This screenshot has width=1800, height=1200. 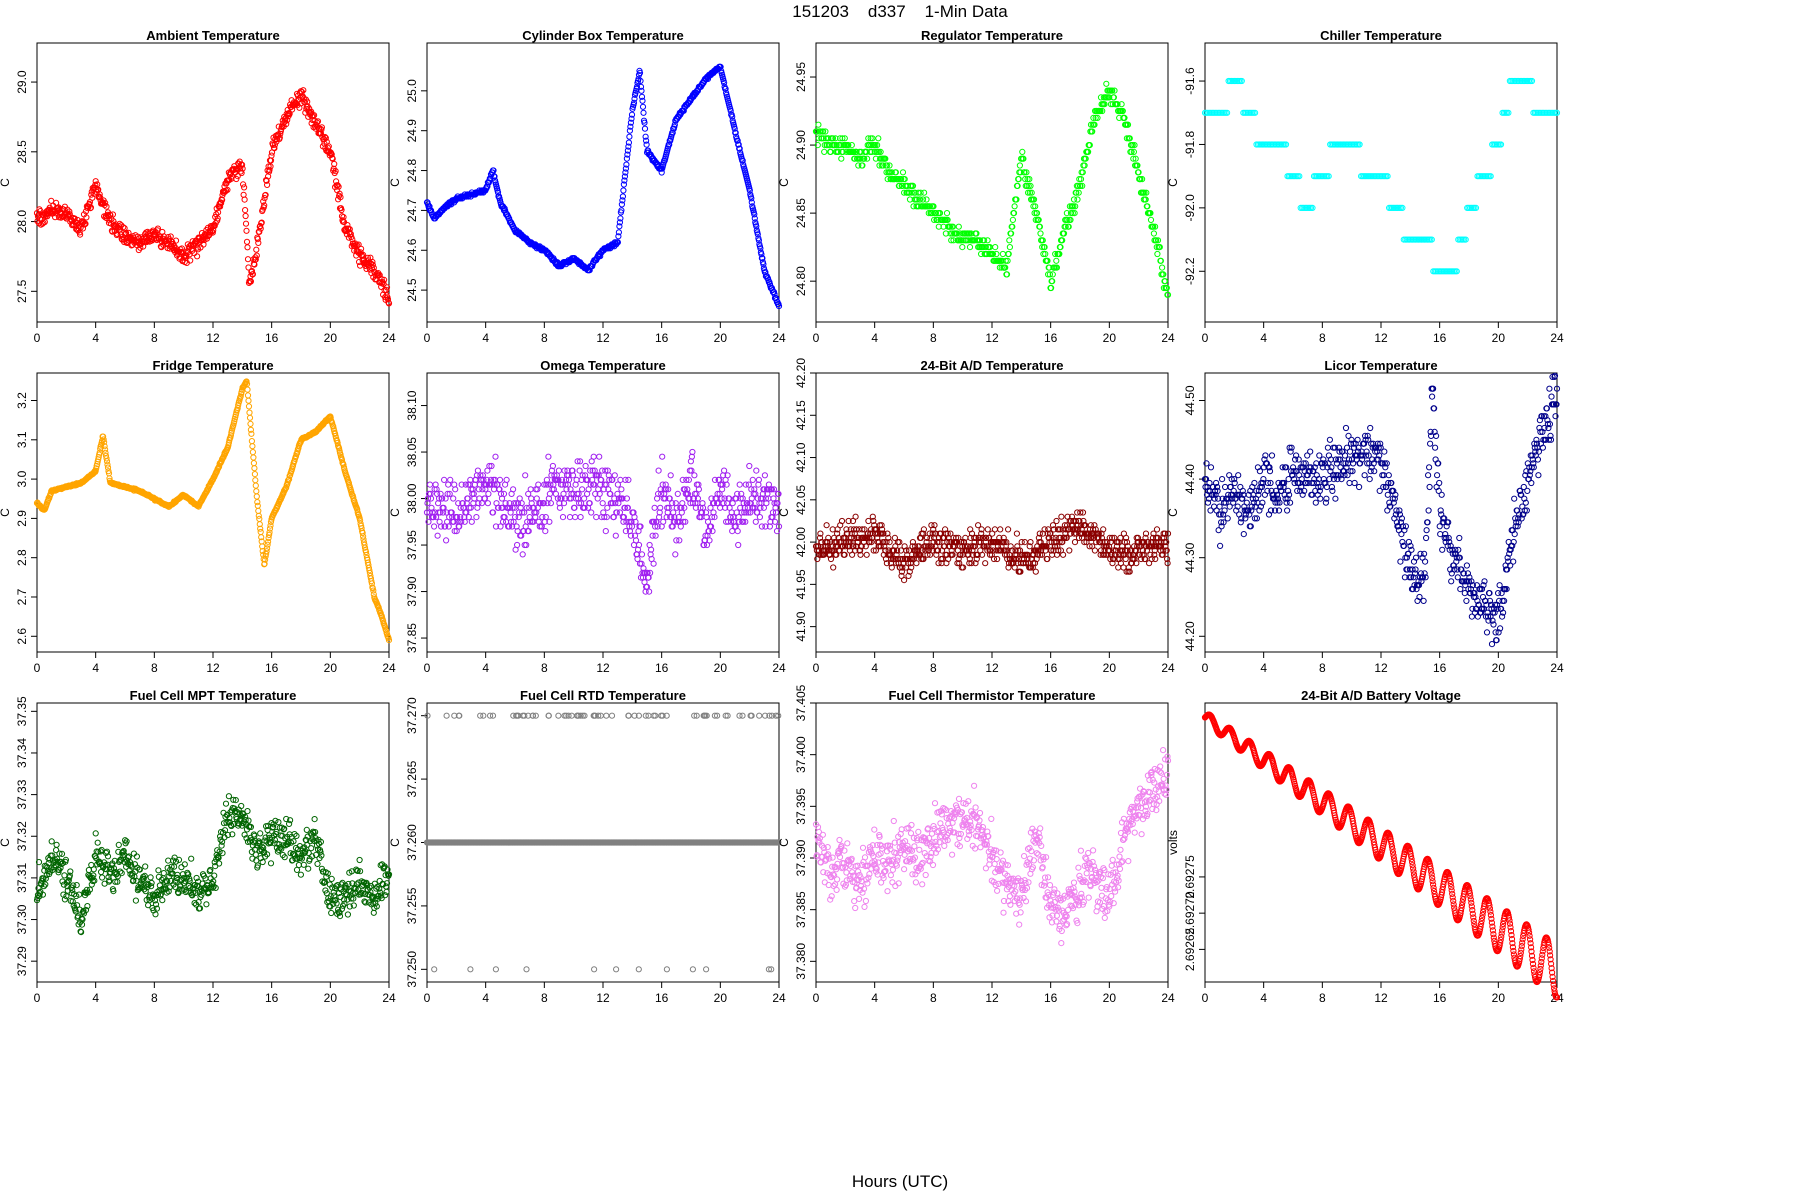 What do you see at coordinates (801, 542) in the screenshot?
I see `y-tick-label: 42.00` at bounding box center [801, 542].